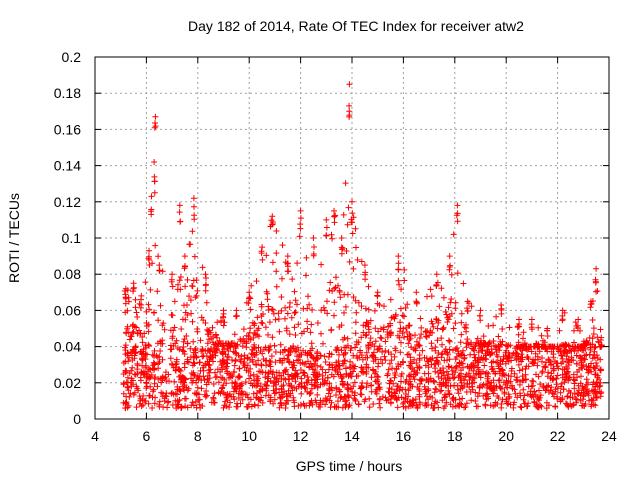 Image resolution: width=640 pixels, height=480 pixels. What do you see at coordinates (72, 238) in the screenshot?
I see `y-tick-label: 0.1` at bounding box center [72, 238].